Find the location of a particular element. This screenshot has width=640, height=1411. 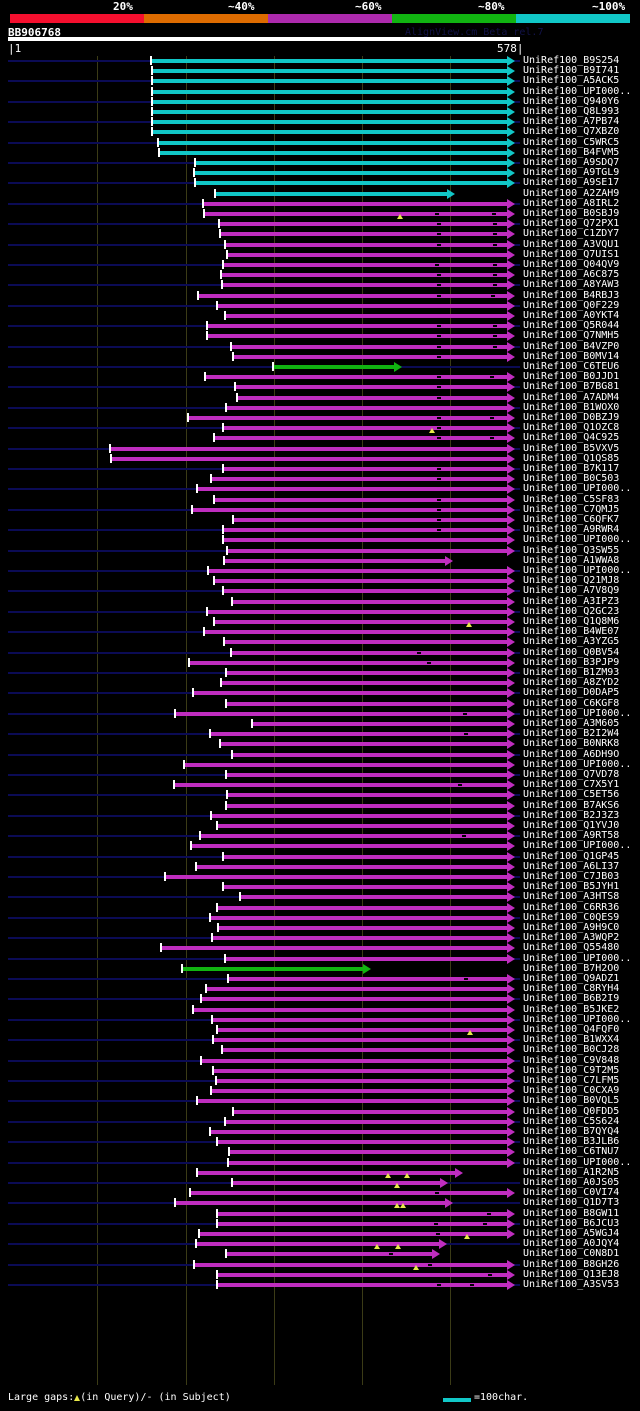

hit-row: UniRef100_B2I2W4 is located at coordinates (320, 733).